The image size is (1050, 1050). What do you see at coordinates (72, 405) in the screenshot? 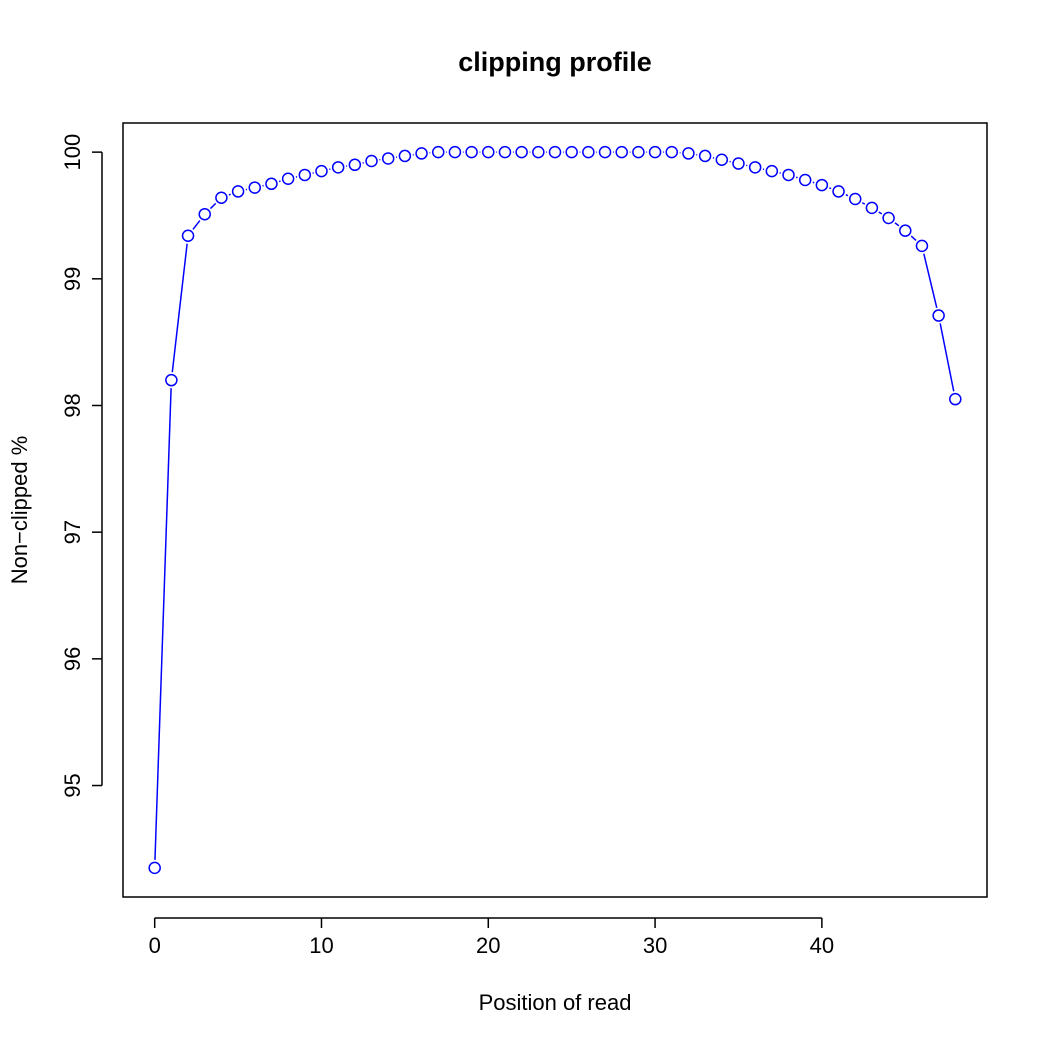
I see `y-tick-label: 98` at bounding box center [72, 405].